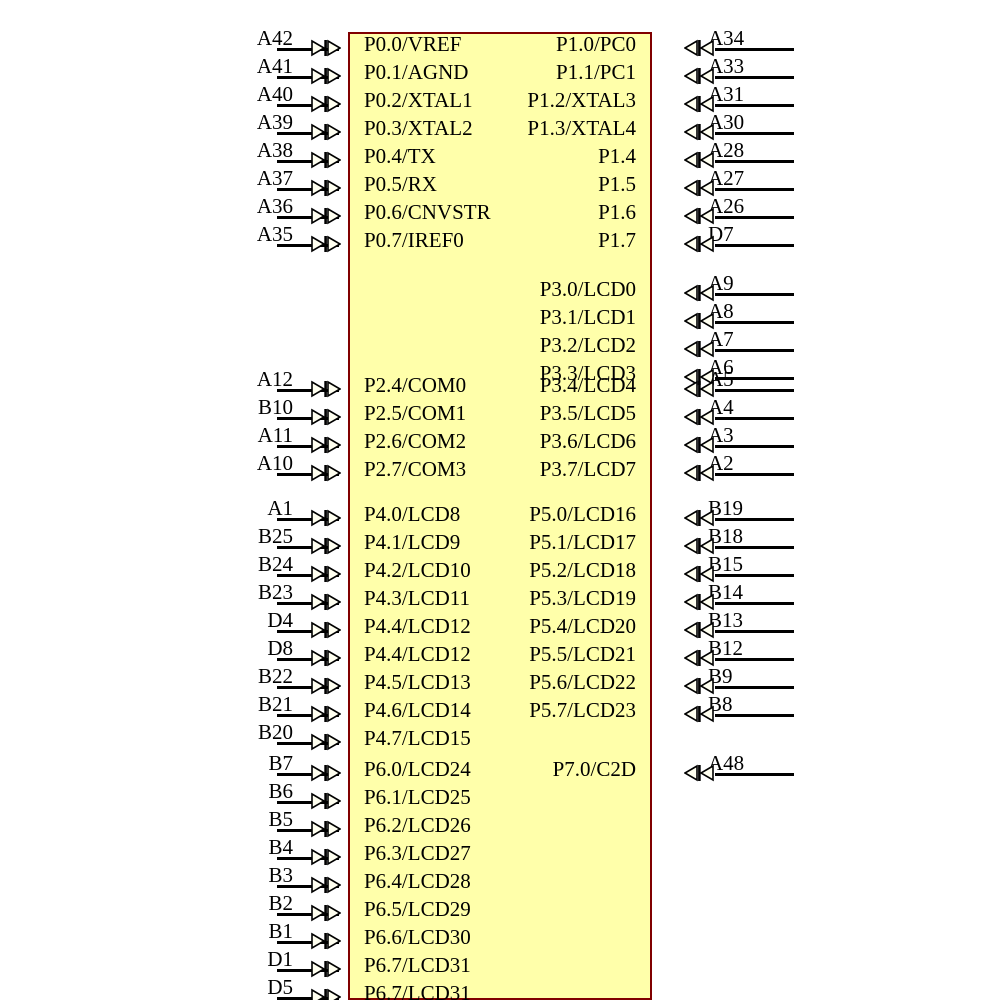 The height and width of the screenshot is (1000, 1000). Describe the element at coordinates (174, 596) in the screenshot. I see `pin-row: B23` at that location.